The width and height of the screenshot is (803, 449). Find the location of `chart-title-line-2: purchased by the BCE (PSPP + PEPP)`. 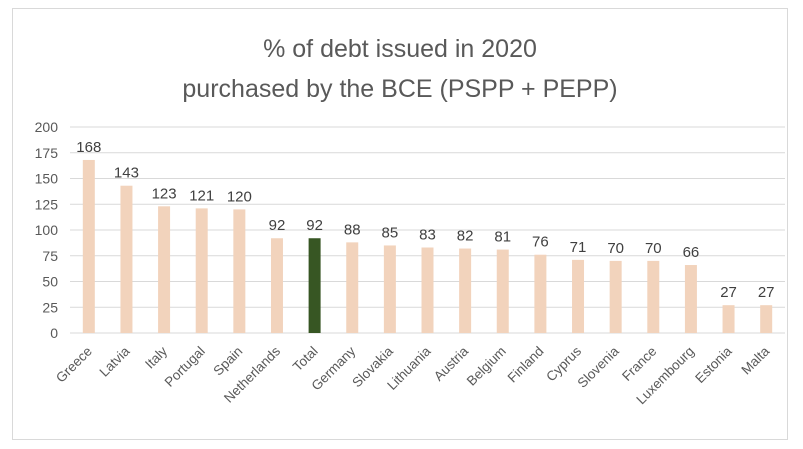

chart-title-line-2: purchased by the BCE (PSPP + PEPP) is located at coordinates (400, 89).